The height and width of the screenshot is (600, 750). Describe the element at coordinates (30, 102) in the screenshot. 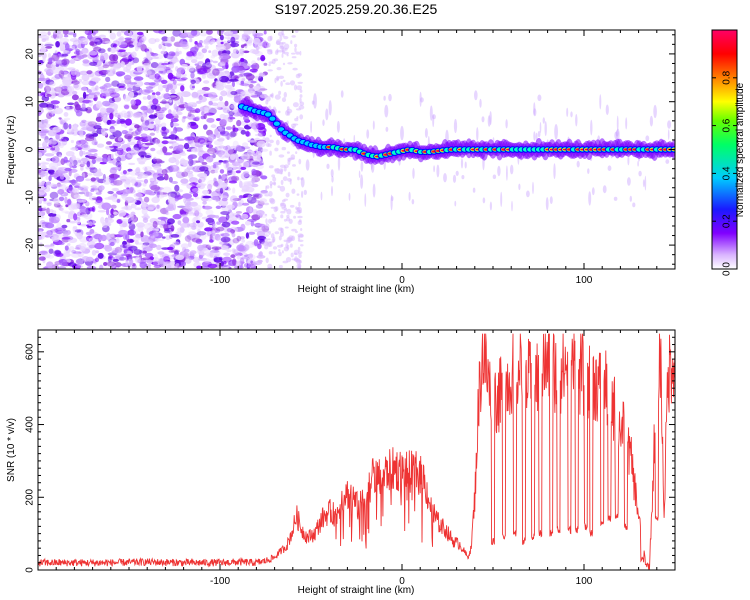

I see `y-tick-label: 10` at that location.